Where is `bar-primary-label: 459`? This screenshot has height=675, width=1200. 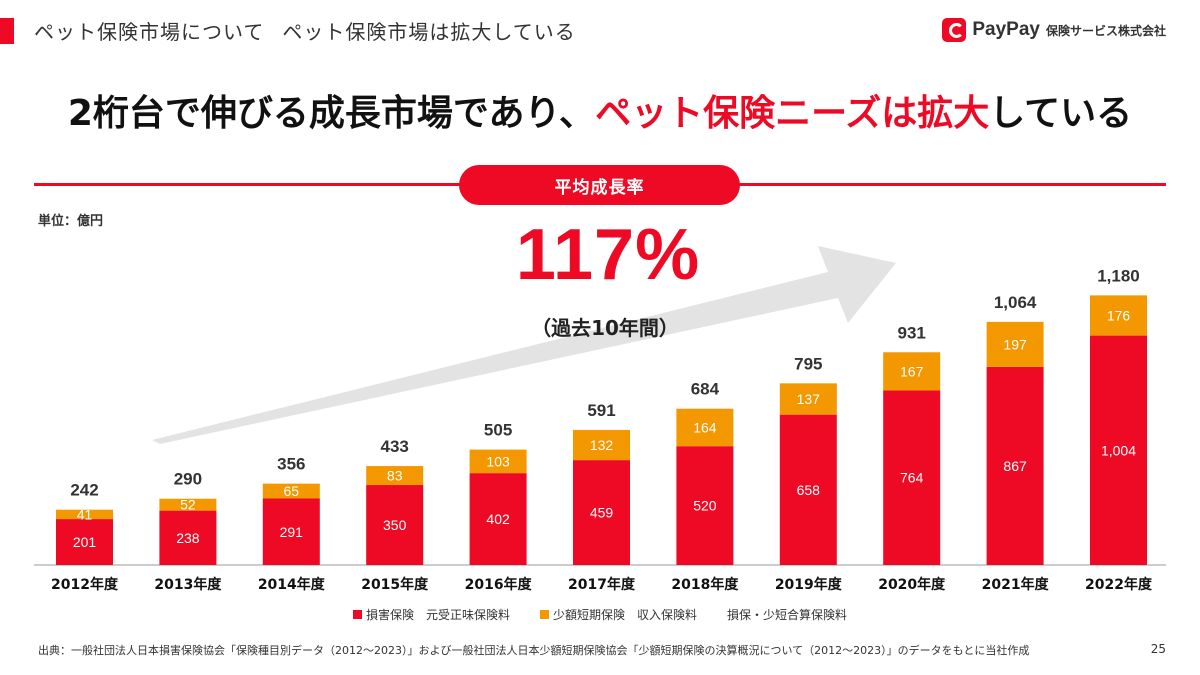 bar-primary-label: 459 is located at coordinates (602, 513).